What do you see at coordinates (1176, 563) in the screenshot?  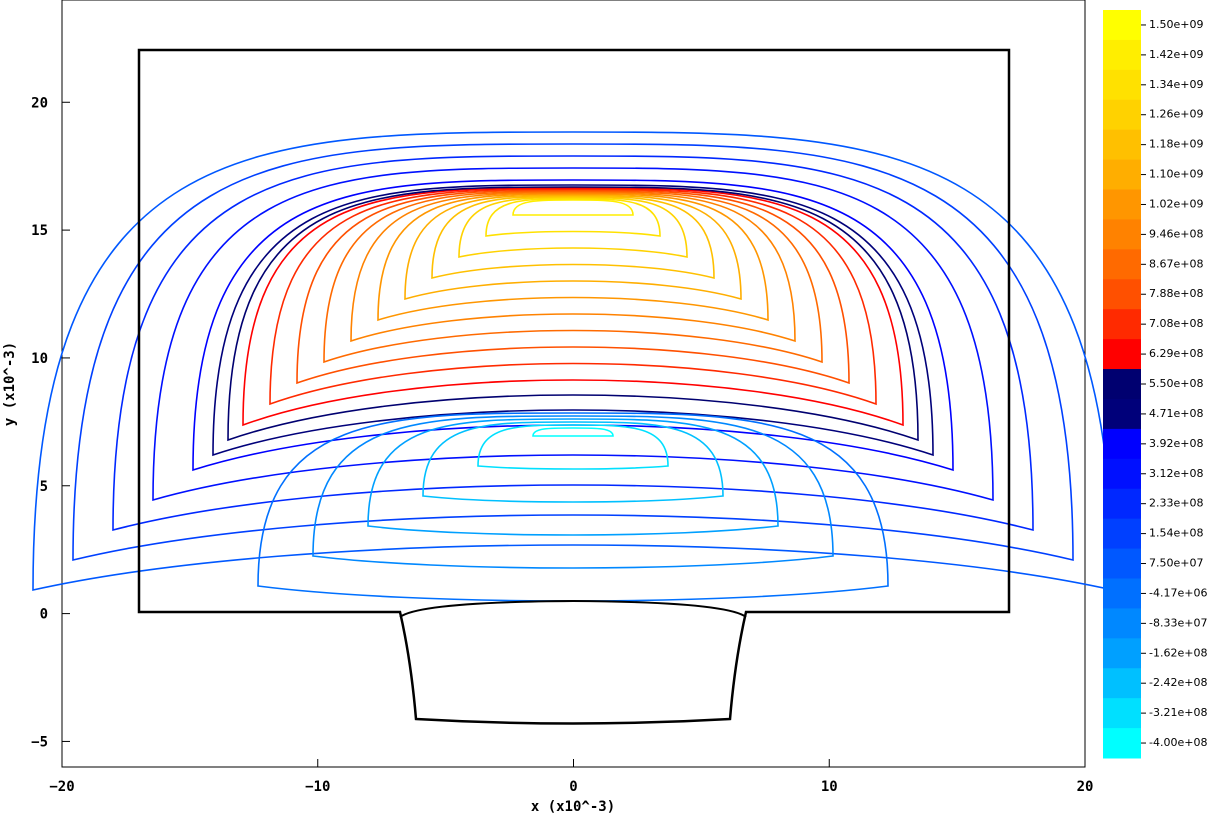 I see `colorbar-label: 7.50e+07` at bounding box center [1176, 563].